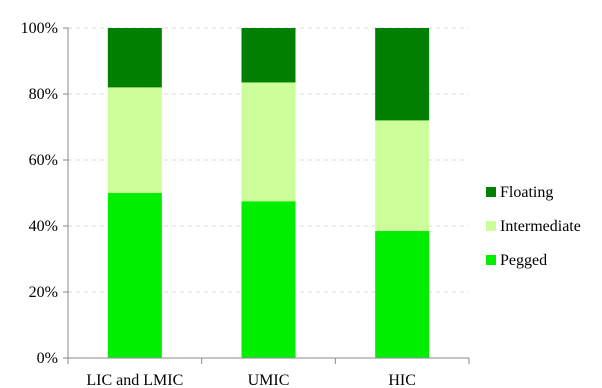 The image size is (602, 388). Describe the element at coordinates (491, 260) in the screenshot. I see `legend-swatch-pegged` at that location.